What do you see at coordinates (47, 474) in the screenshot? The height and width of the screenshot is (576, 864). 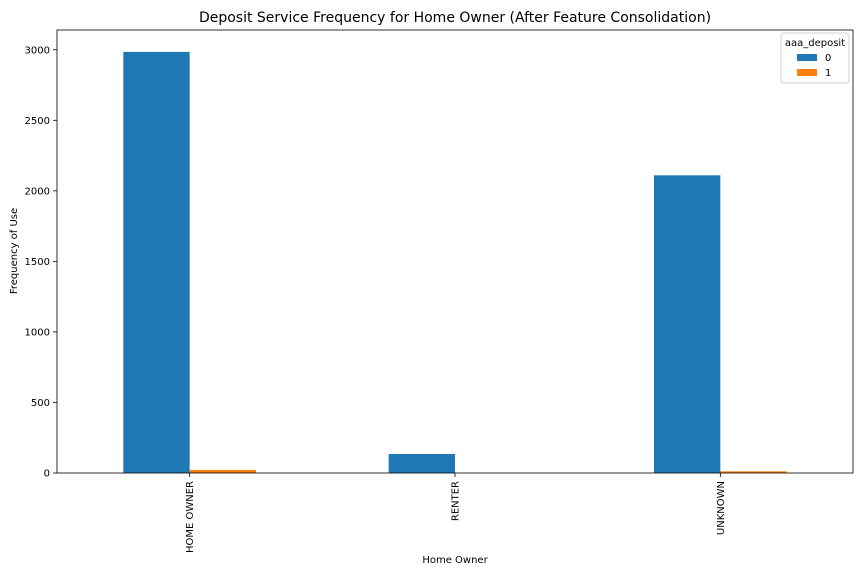 I see `y-tick-label: 0` at bounding box center [47, 474].